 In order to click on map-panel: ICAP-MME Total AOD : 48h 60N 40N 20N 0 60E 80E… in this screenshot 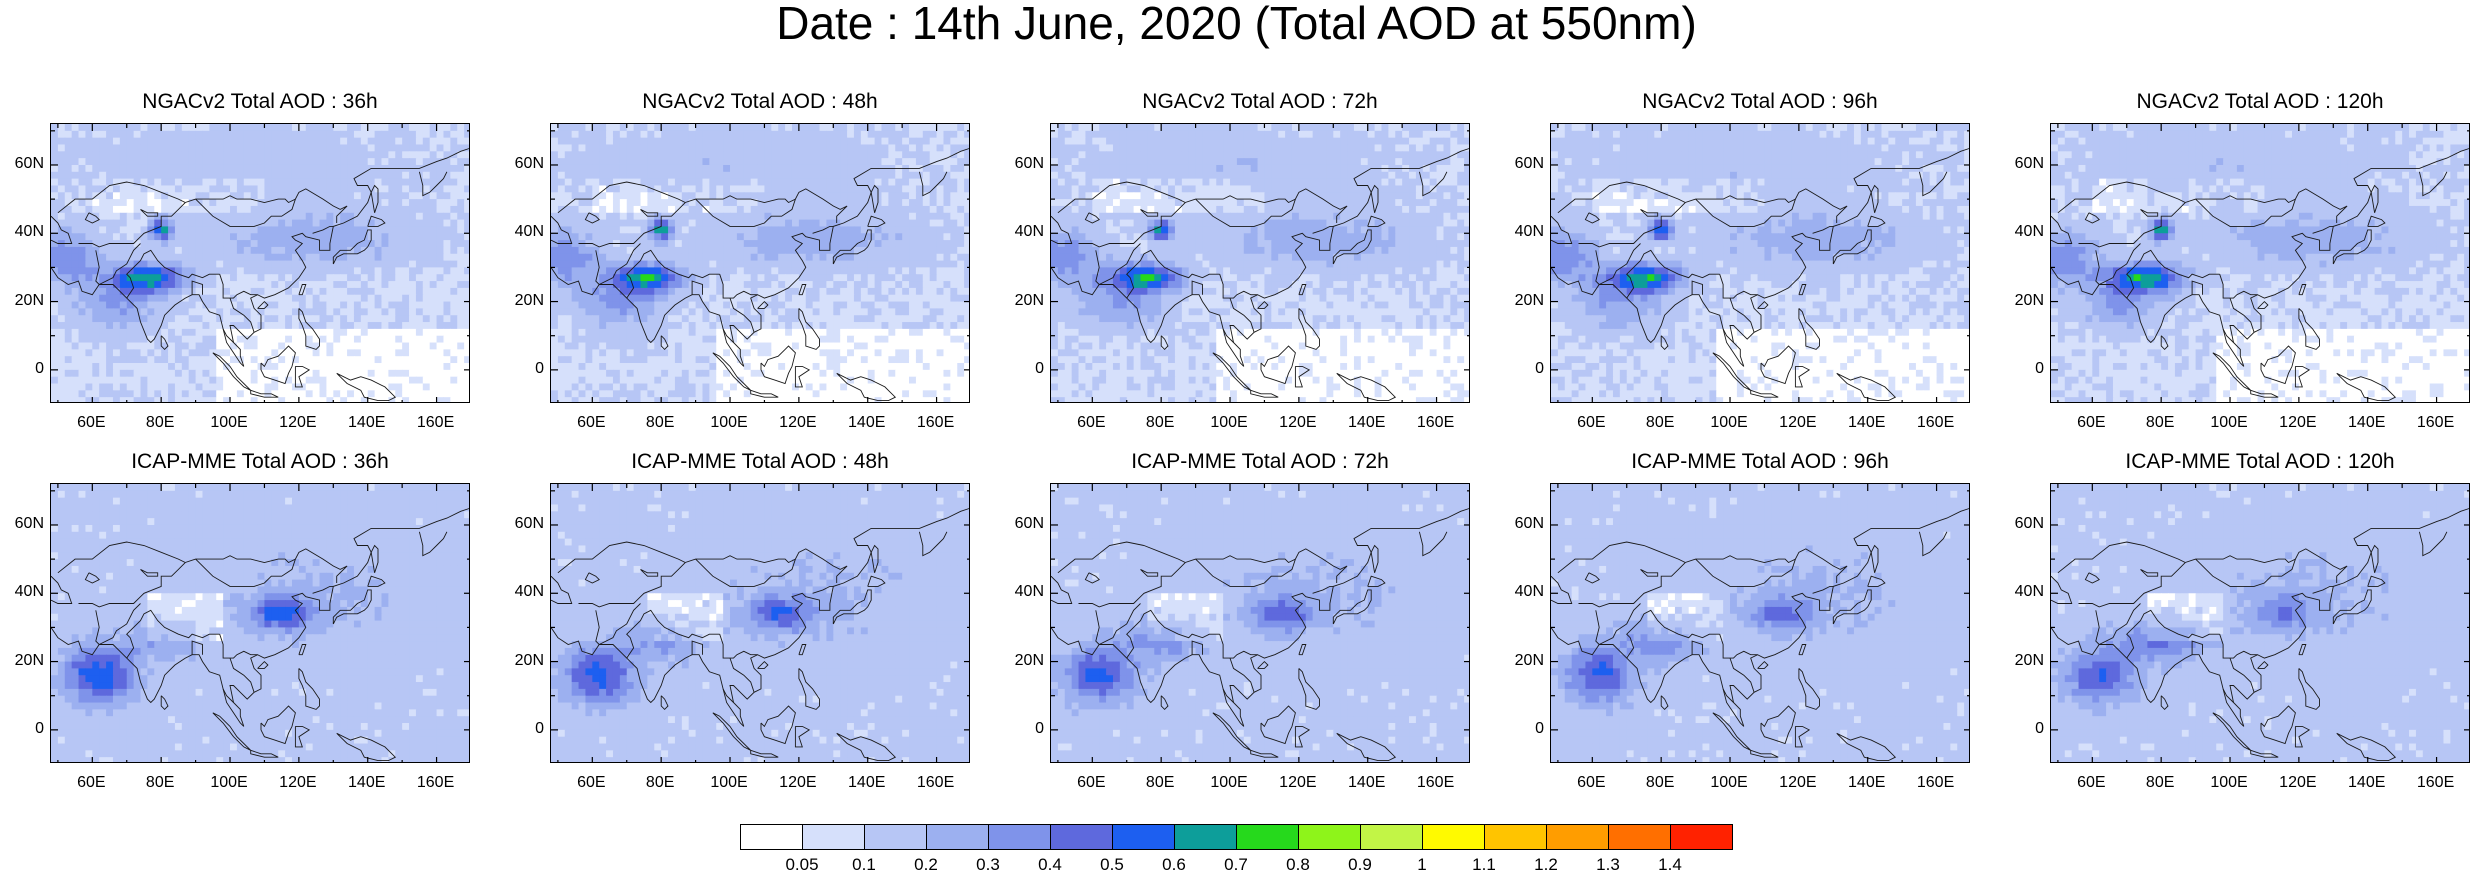, I will do `click(742, 650)`.